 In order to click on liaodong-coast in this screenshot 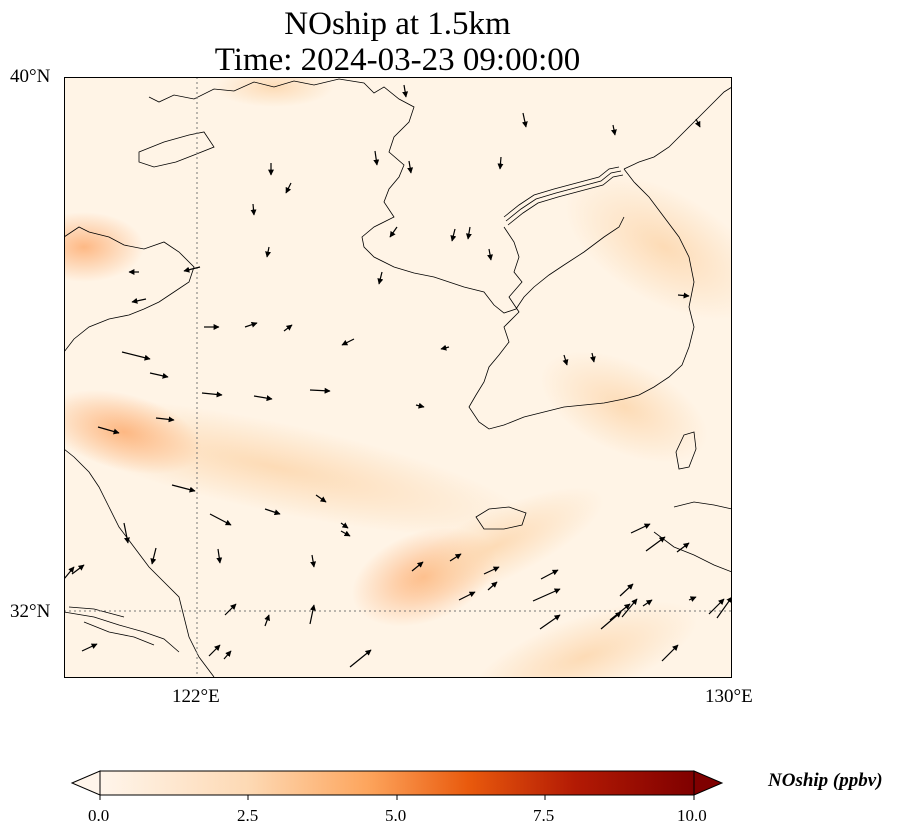, I will do `click(176, 149)`.